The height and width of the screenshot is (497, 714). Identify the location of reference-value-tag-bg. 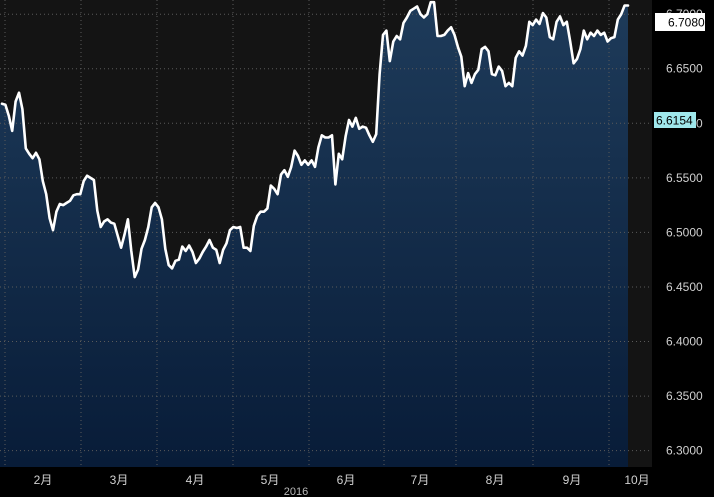
(675, 120).